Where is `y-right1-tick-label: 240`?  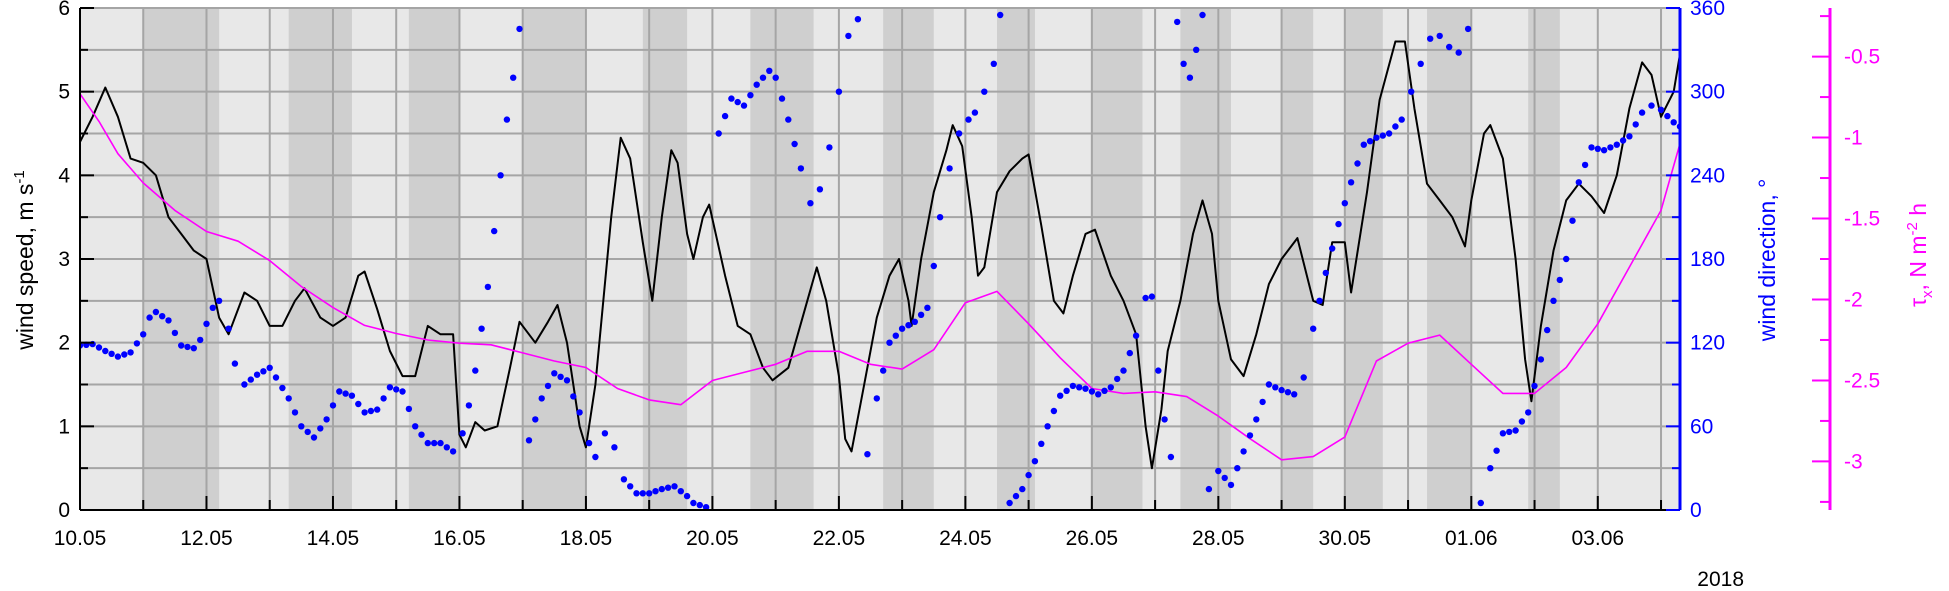 y-right1-tick-label: 240 is located at coordinates (1707, 175).